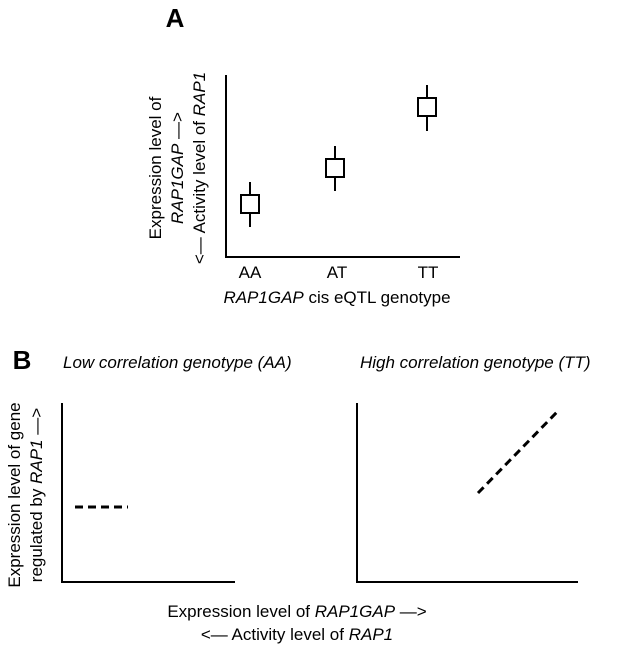 The image size is (617, 646). What do you see at coordinates (199, 168) in the screenshot?
I see `y-label-line: <— Activity level of RAP1` at bounding box center [199, 168].